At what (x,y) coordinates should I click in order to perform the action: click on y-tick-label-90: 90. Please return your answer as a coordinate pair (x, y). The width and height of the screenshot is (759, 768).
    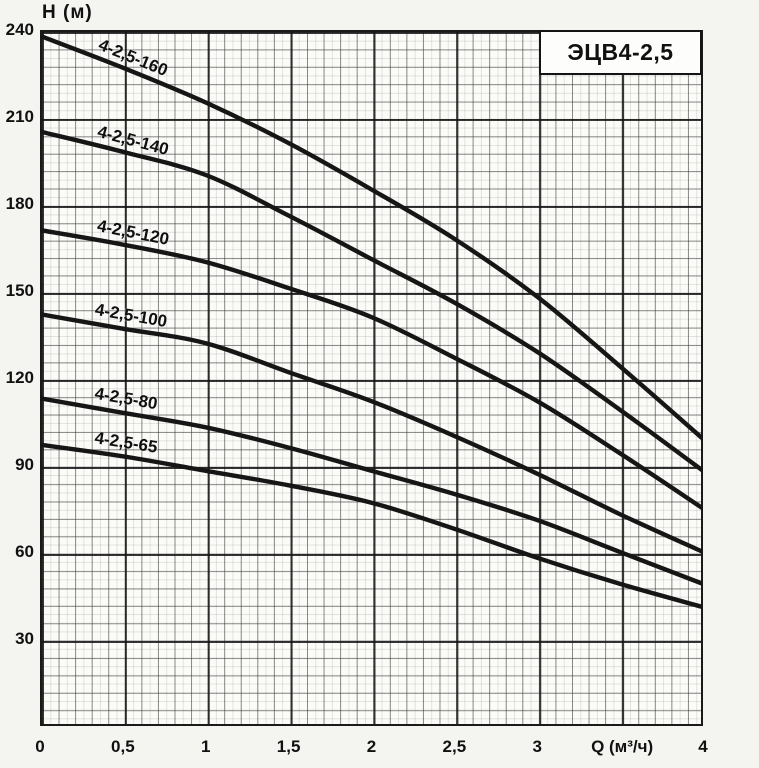
    Looking at the image, I should click on (24, 464).